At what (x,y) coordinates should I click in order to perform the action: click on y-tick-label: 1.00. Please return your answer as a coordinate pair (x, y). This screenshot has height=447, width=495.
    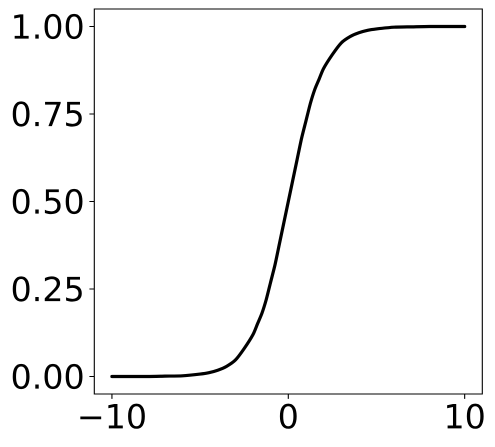
    Looking at the image, I should click on (48, 27).